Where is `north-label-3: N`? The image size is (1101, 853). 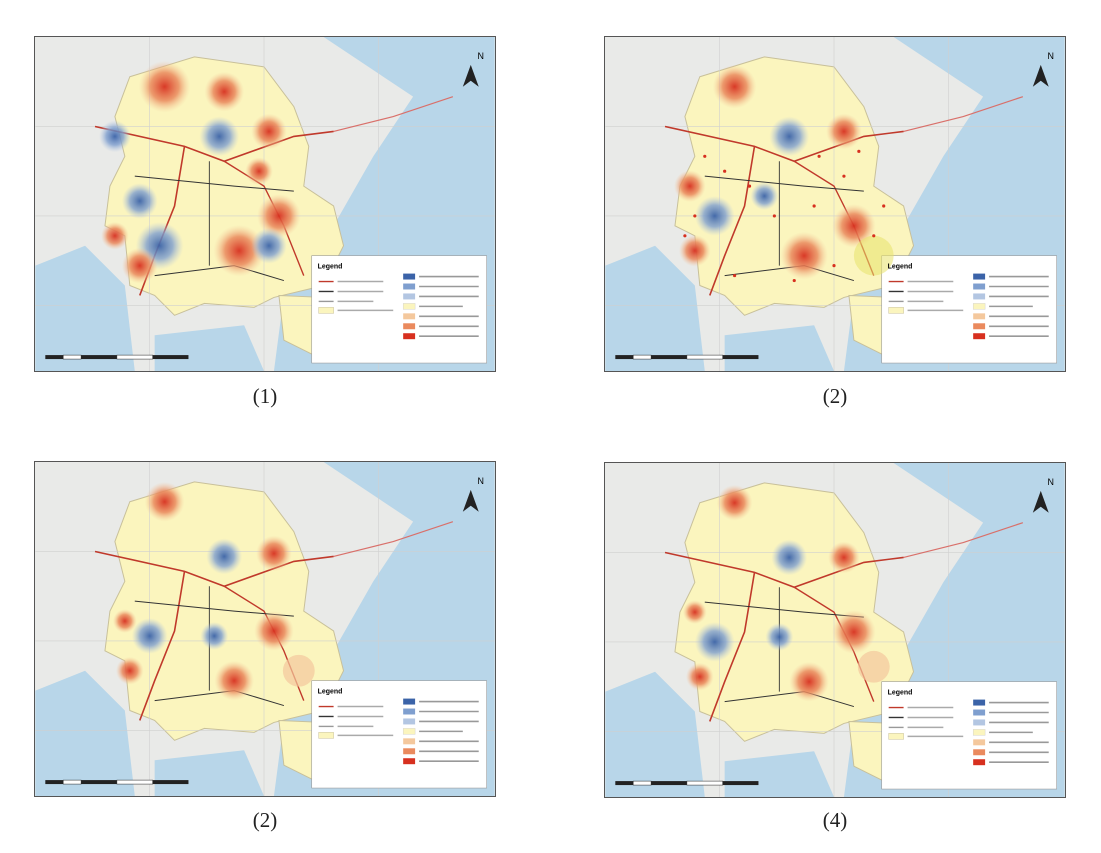 north-label-3: N is located at coordinates (480, 481).